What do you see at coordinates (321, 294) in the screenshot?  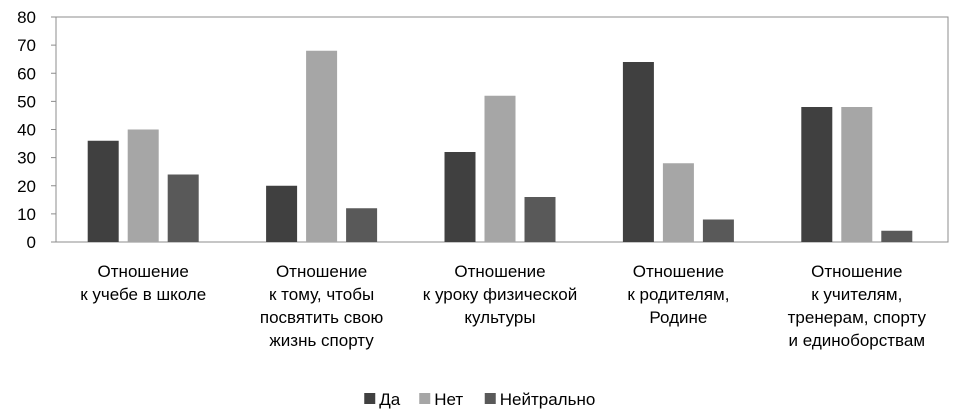 I see `x-category-label-line: к тому, чтобы` at bounding box center [321, 294].